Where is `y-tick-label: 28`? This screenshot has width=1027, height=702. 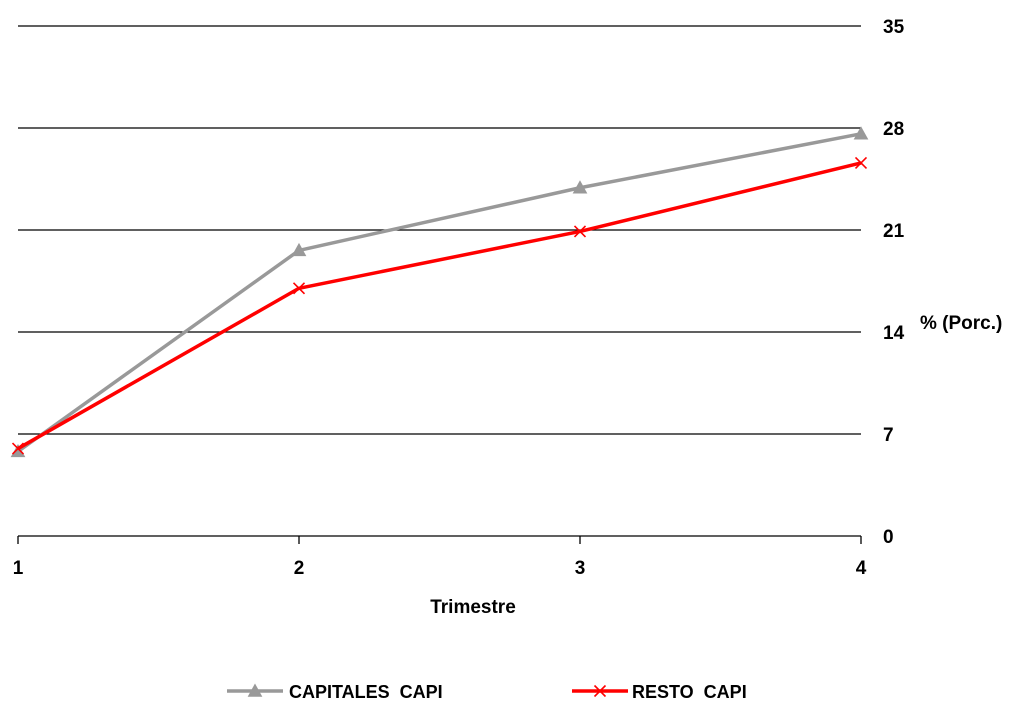 y-tick-label: 28 is located at coordinates (893, 129).